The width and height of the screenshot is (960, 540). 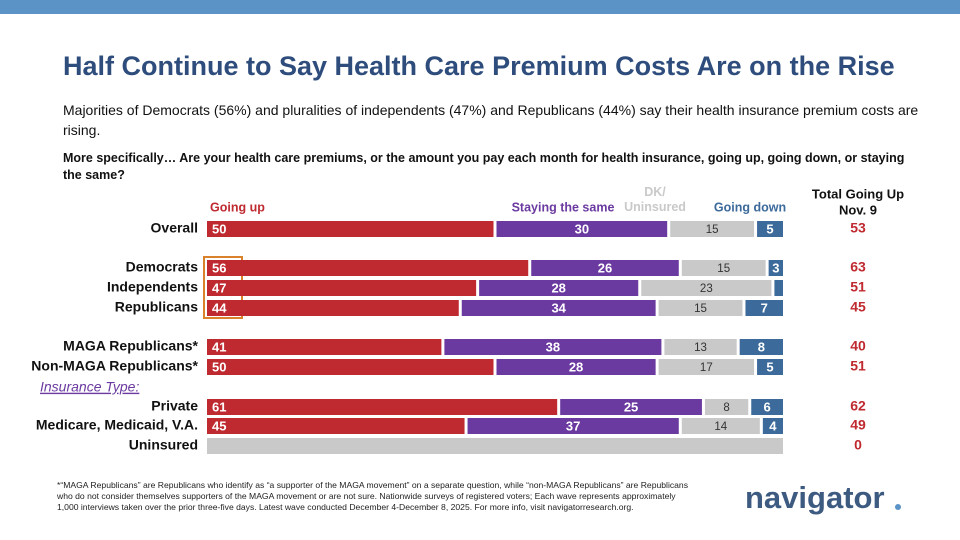 I want to click on row-label: Non-MAGA Republicans*, so click(x=114, y=366).